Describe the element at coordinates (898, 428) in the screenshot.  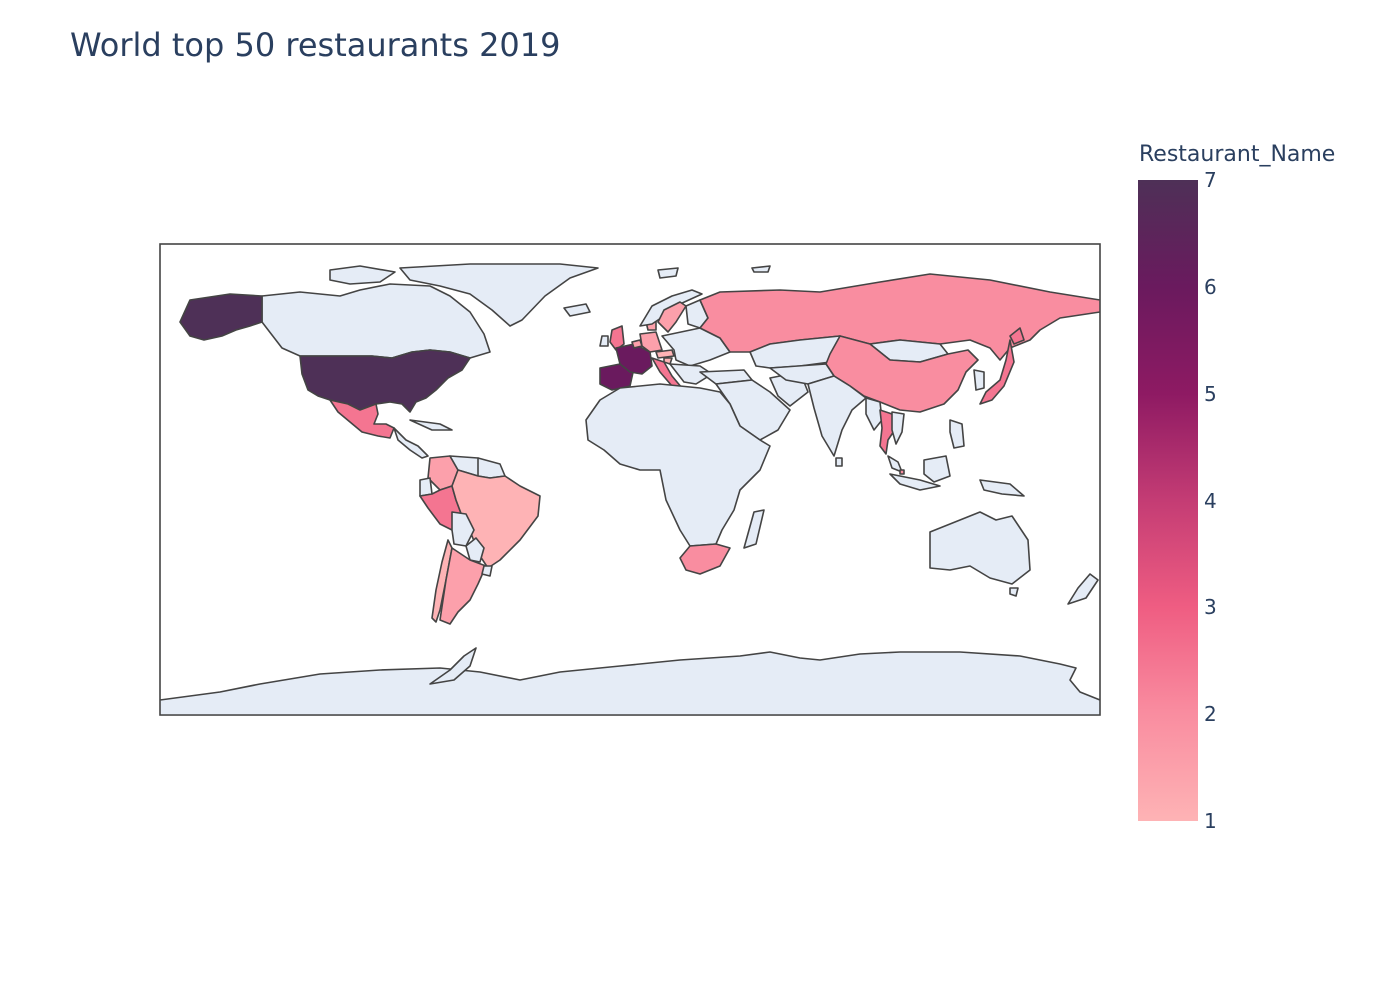
I see `region-vietnam` at that location.